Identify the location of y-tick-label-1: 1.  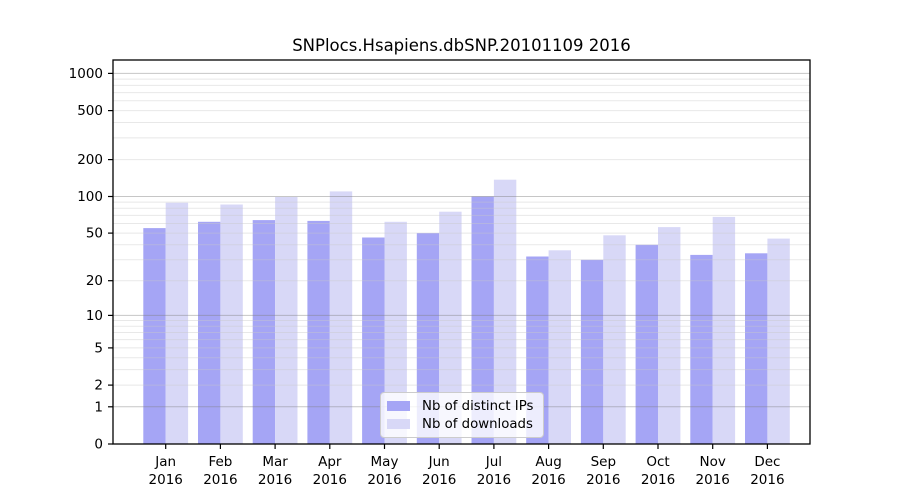
(98, 407).